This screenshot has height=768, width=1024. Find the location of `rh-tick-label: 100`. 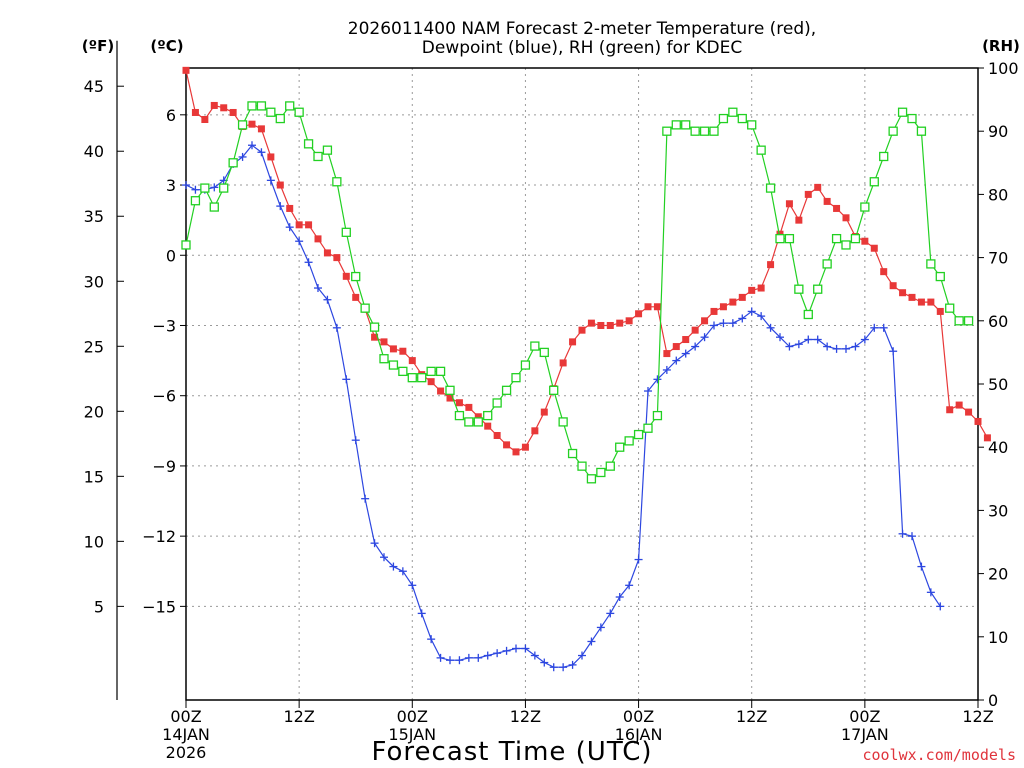

rh-tick-label: 100 is located at coordinates (1003, 68).